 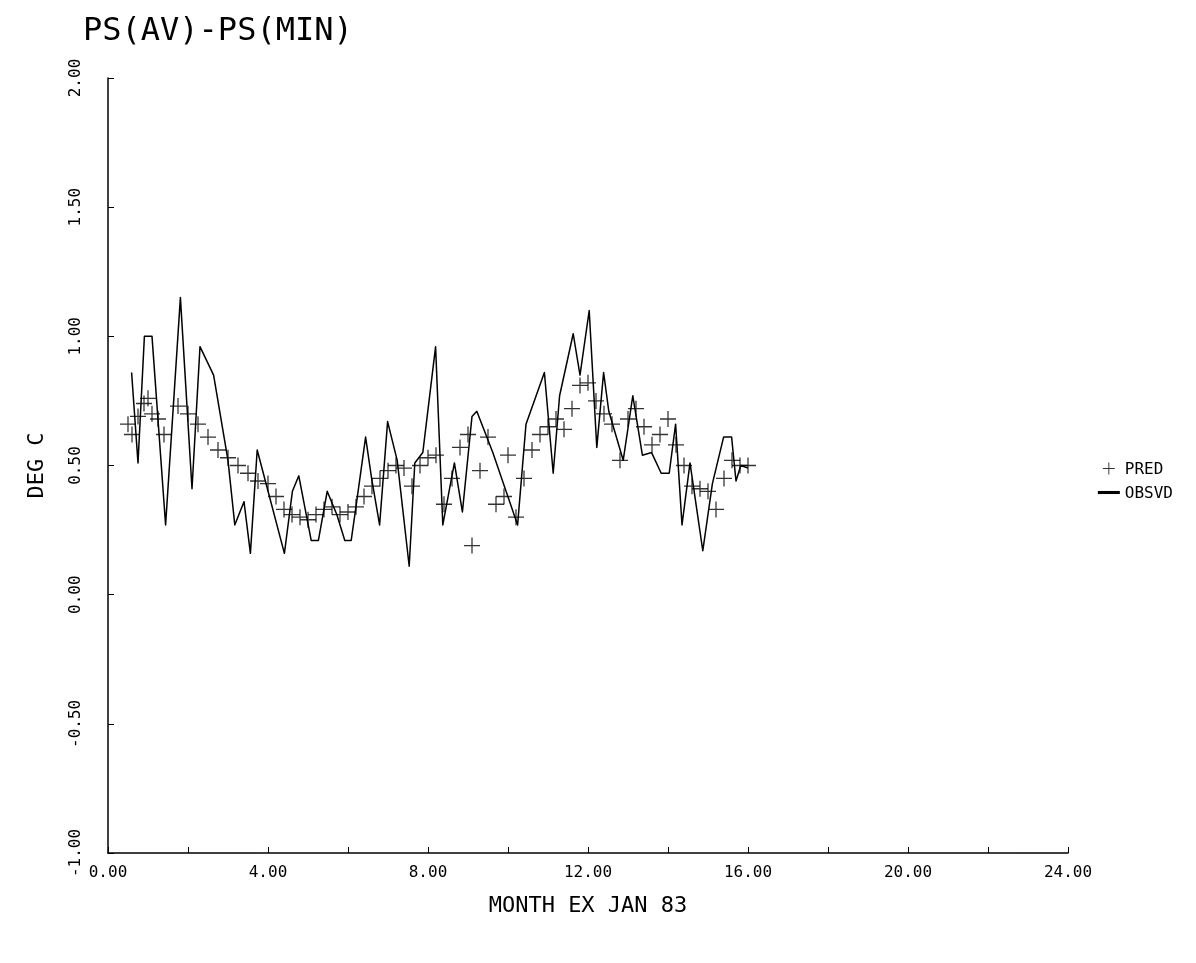 I want to click on y-tick-label: 0.50, so click(x=74, y=465).